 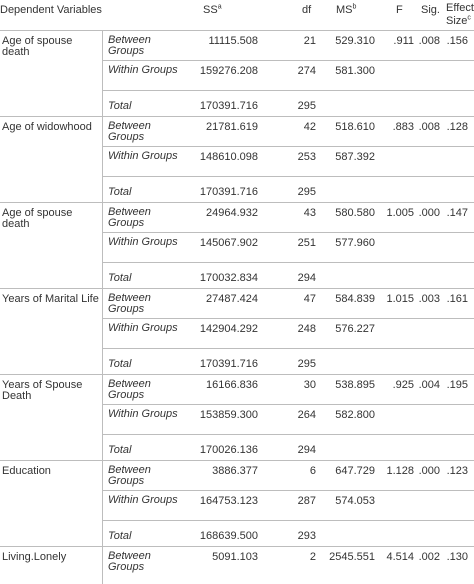 What do you see at coordinates (457, 127) in the screenshot?
I see `effect-size-value: .128` at bounding box center [457, 127].